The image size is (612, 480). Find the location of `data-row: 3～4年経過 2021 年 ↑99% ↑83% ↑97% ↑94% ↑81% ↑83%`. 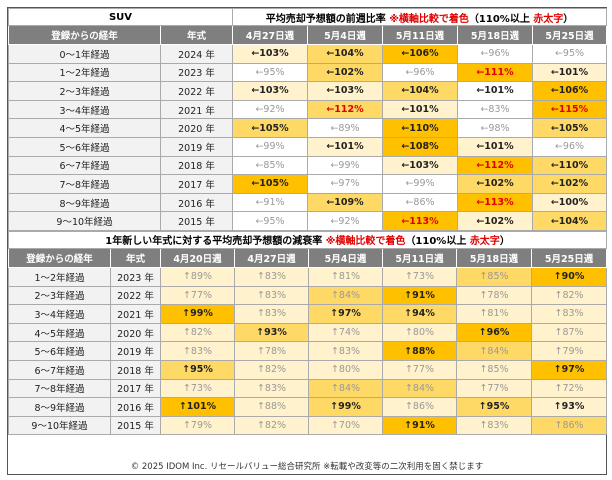

data-row: 3～4年経過 2021 年 ↑99% ↑83% ↑97% ↑94% ↑81% ↑83% is located at coordinates (308, 314).